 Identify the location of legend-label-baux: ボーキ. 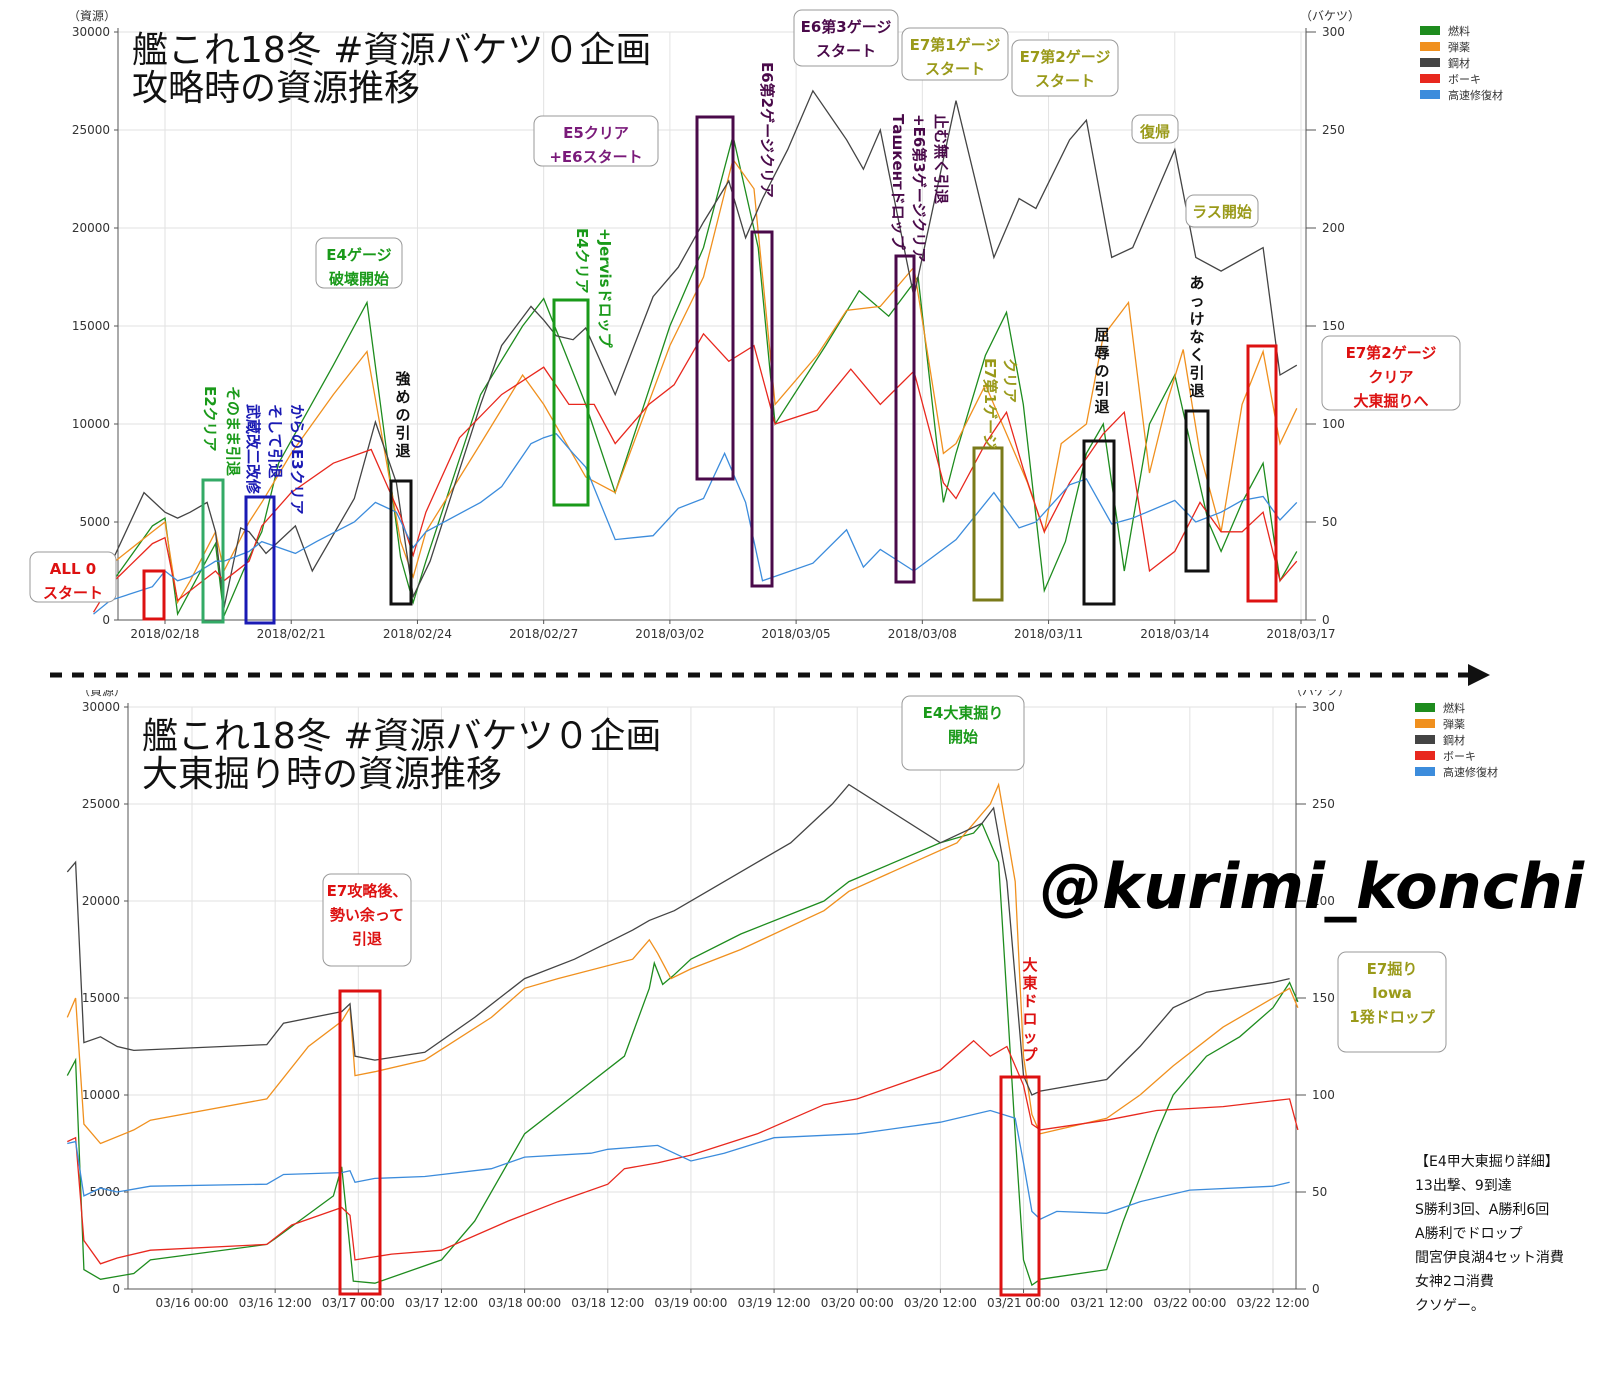
(1459, 756).